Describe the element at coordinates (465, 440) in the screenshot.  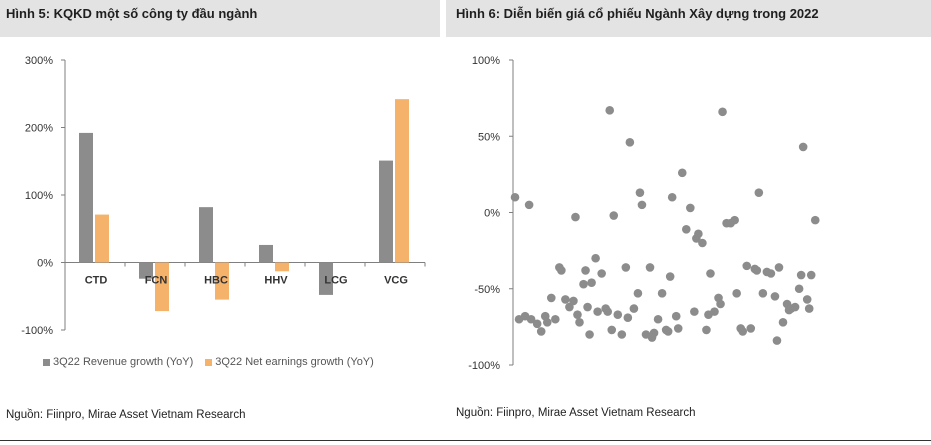
I see `bottom-divider` at that location.